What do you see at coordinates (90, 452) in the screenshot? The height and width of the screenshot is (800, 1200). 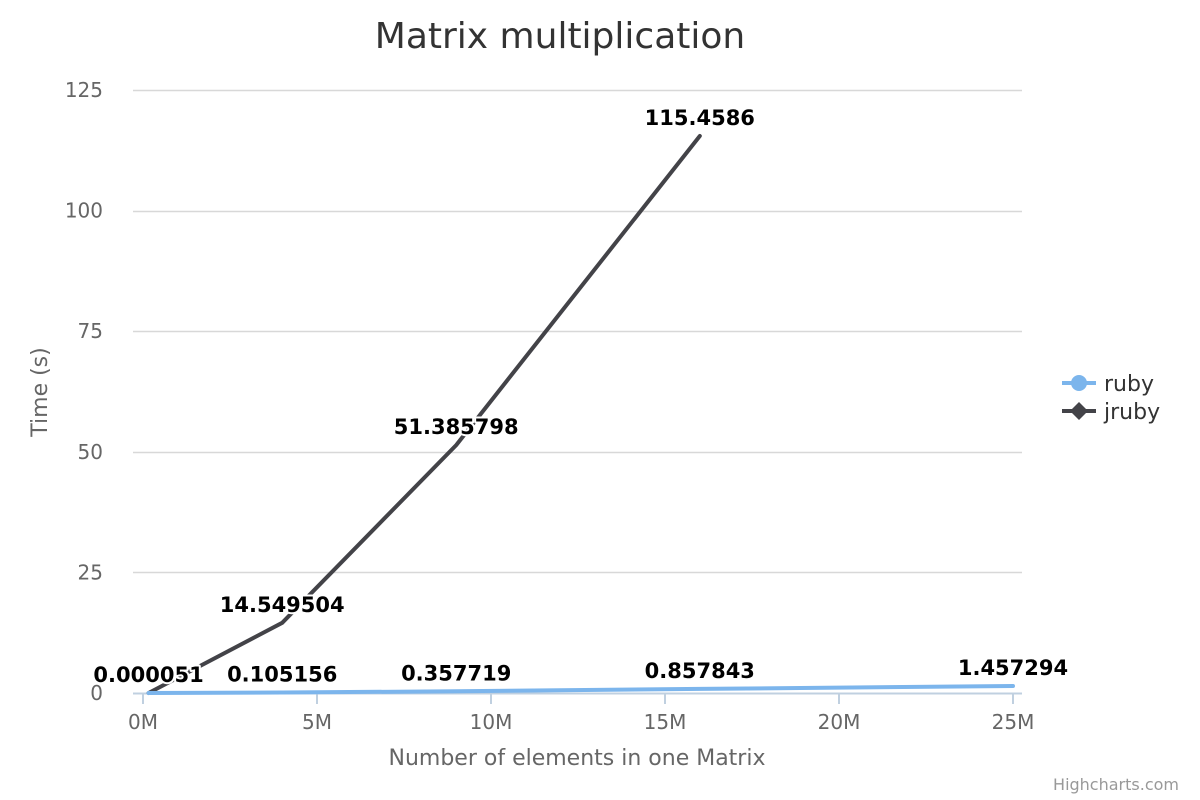 I see `y-tick-label: 50` at bounding box center [90, 452].